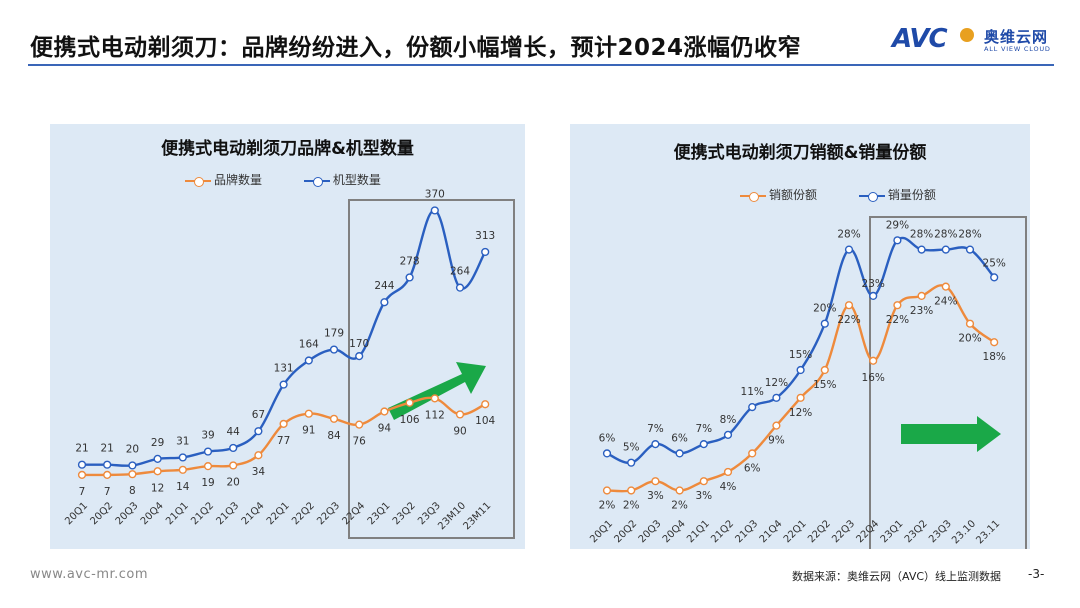  What do you see at coordinates (359, 344) in the screenshot?
I see `data-label: 170` at bounding box center [359, 344].